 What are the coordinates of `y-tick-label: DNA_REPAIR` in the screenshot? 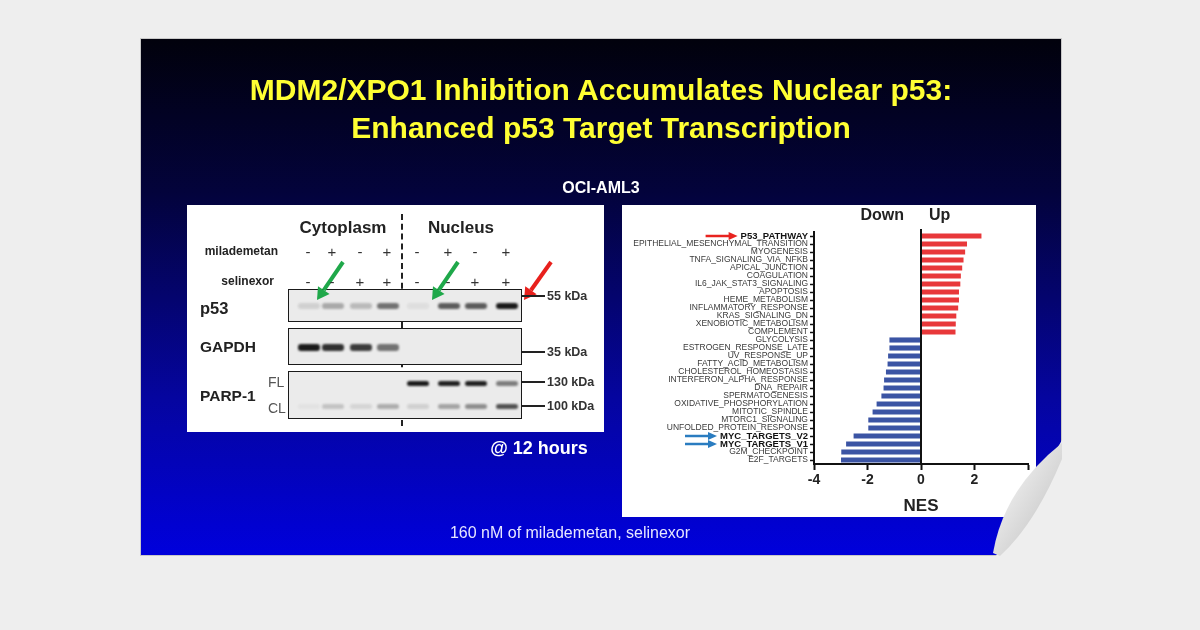 It's located at (781, 387).